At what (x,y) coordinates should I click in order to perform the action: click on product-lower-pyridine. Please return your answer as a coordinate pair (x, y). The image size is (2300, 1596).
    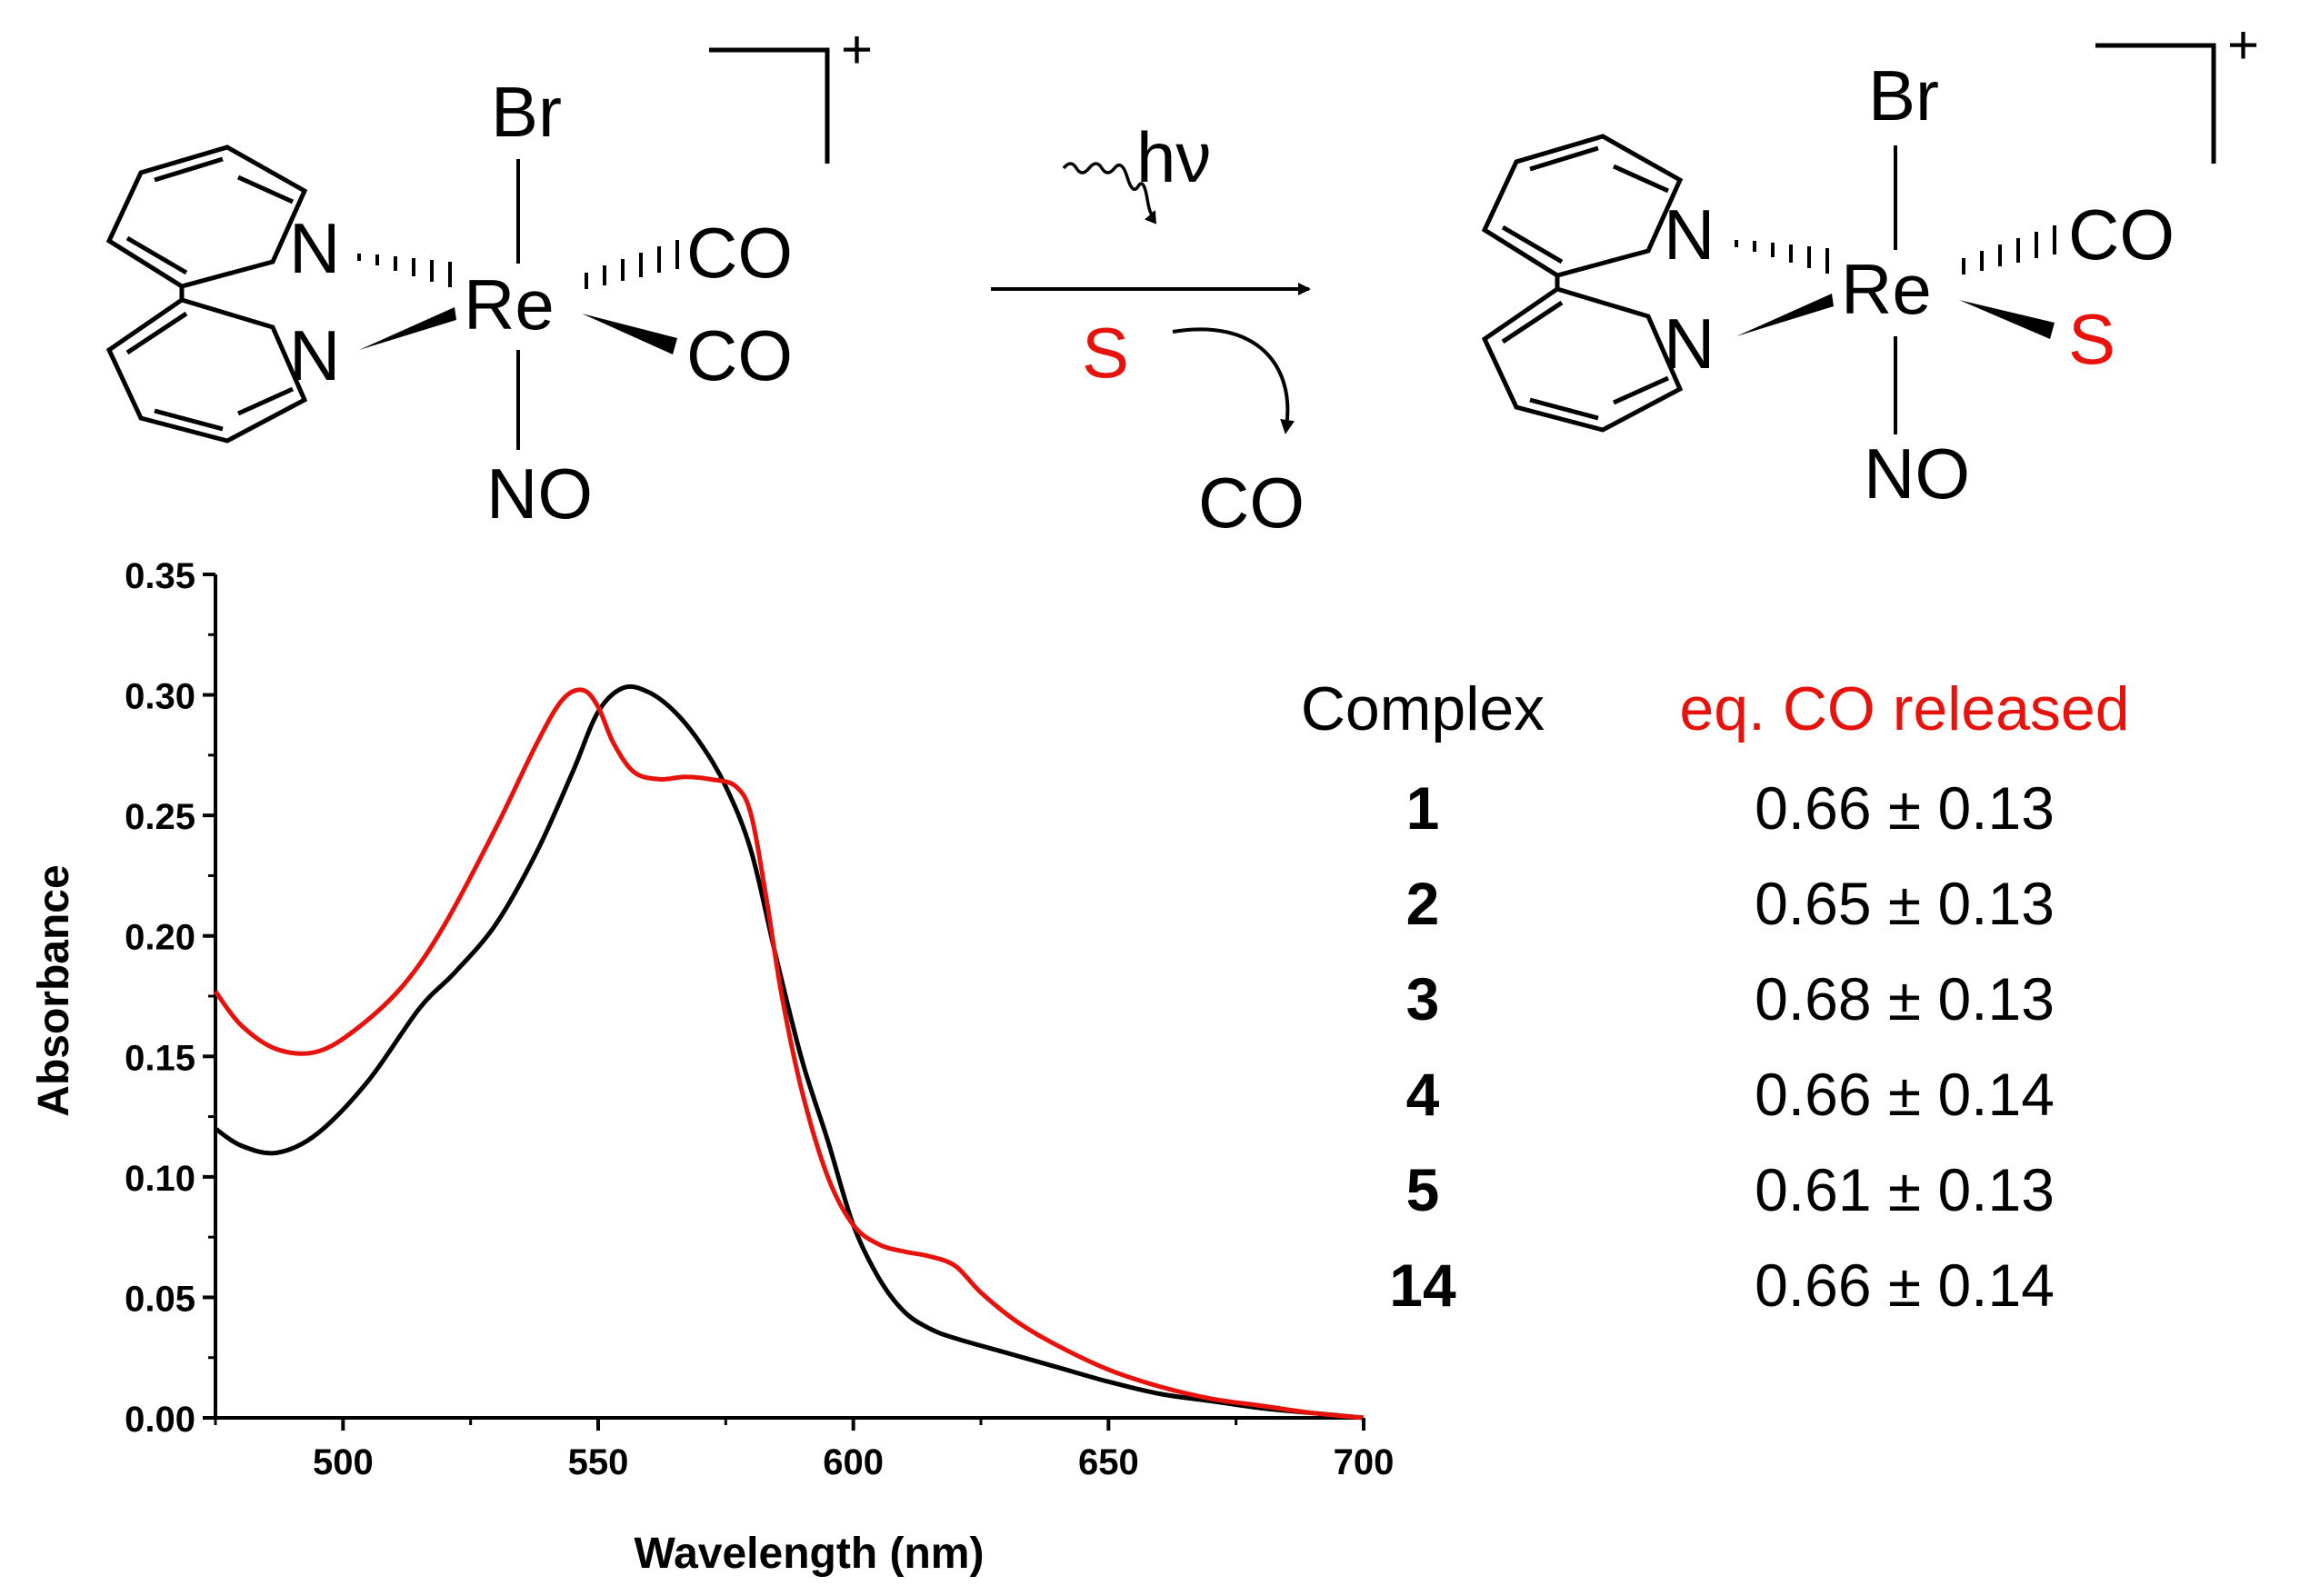
    Looking at the image, I should click on (1583, 359).